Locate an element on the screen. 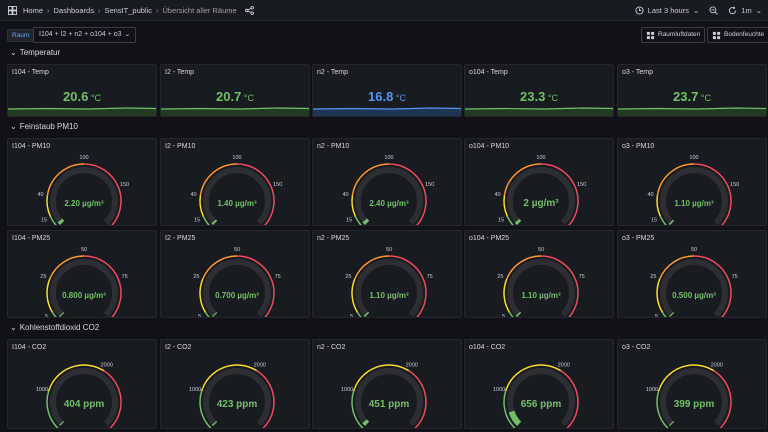 The width and height of the screenshot is (768, 432). gauge-value: 2 µg/m³ is located at coordinates (541, 203).